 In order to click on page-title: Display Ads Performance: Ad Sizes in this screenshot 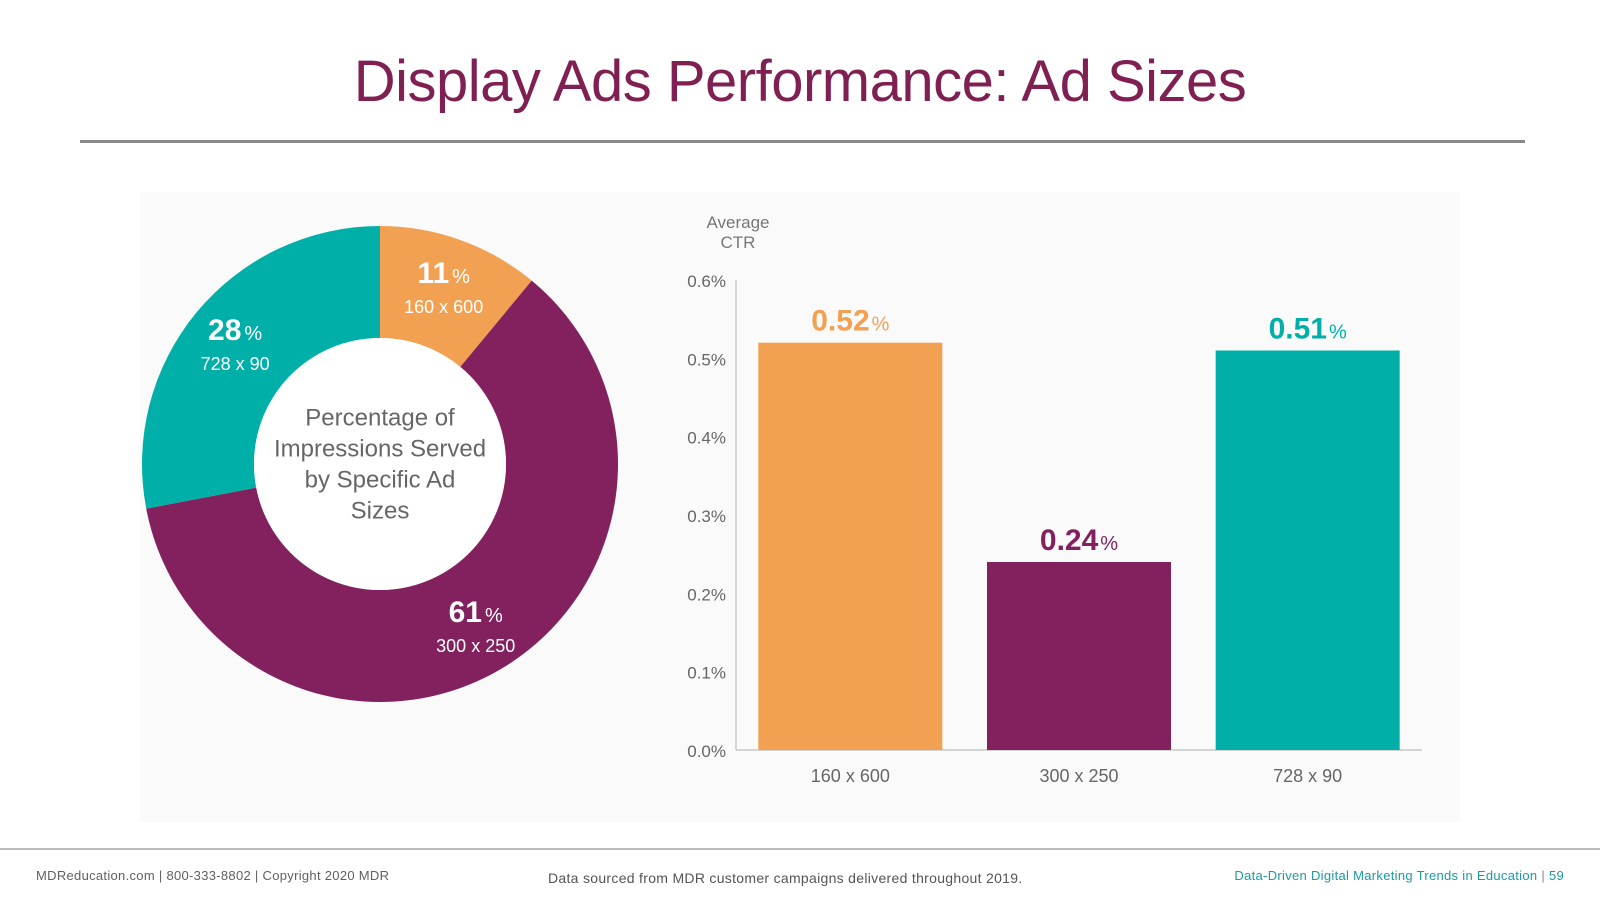, I will do `click(800, 81)`.